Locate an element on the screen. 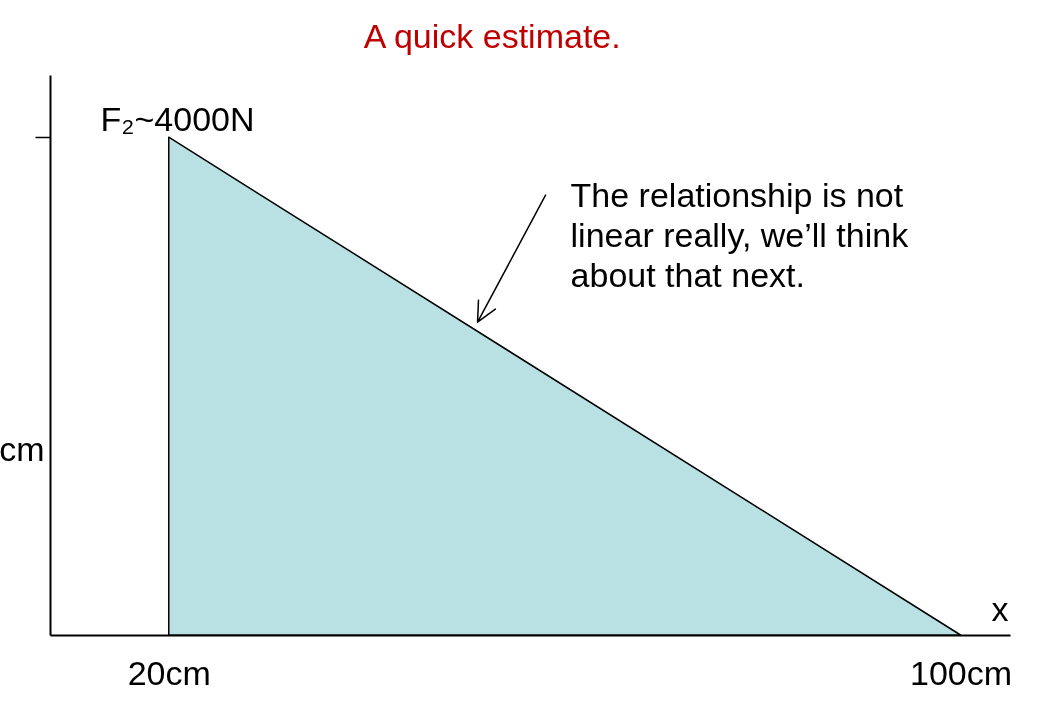 This screenshot has width=1047, height=728. y-axis-title: cm is located at coordinates (22, 448).